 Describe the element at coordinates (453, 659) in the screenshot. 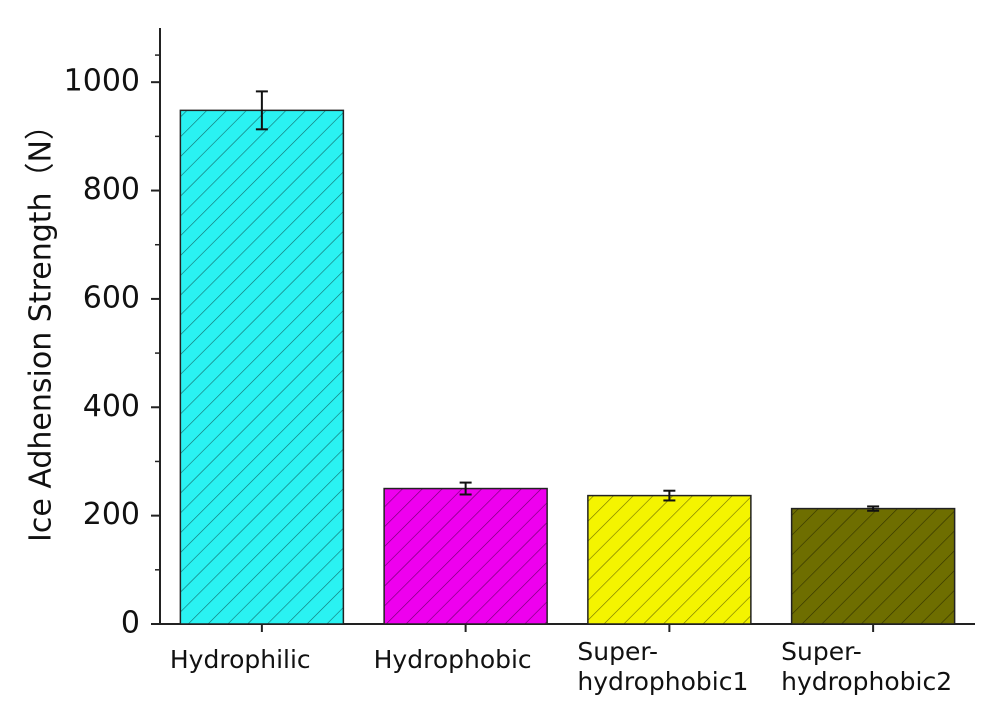

I see `x-tick-label: Hydrophobic` at that location.